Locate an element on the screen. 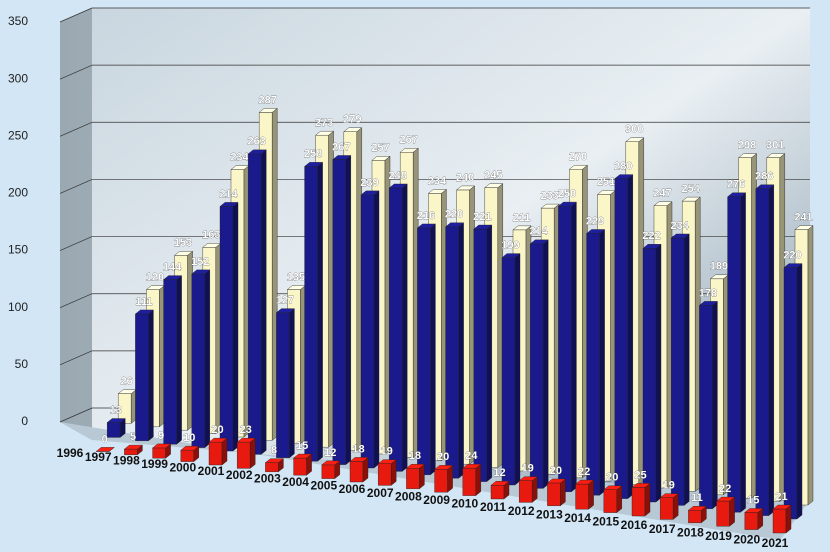 This screenshot has width=830, height=552. value-label: 251 is located at coordinates (606, 182).